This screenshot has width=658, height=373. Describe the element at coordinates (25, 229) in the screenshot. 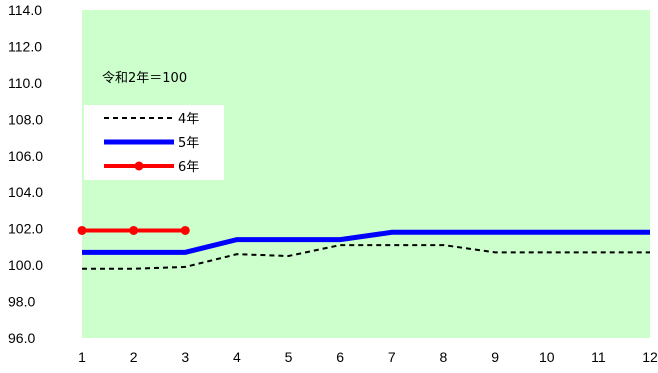

I see `y-tick-label: 102.0` at that location.